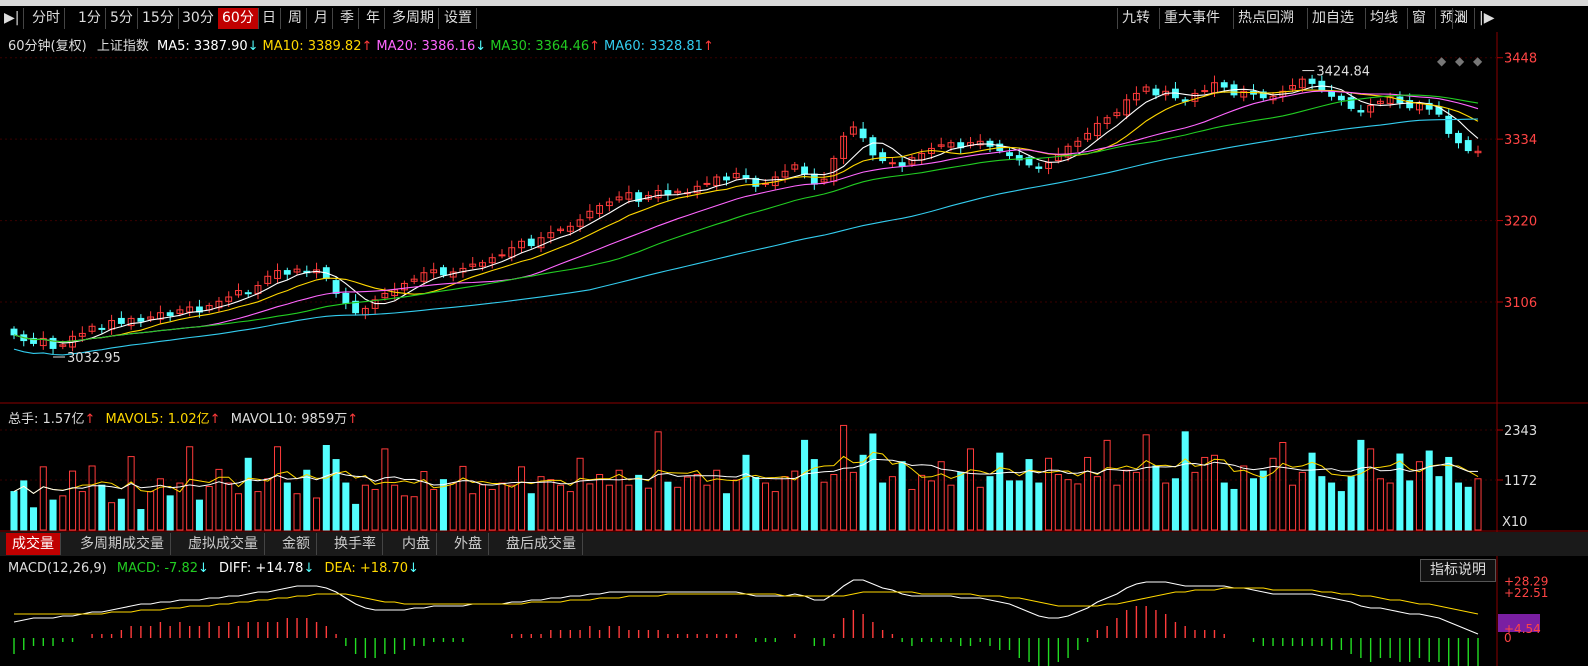 Image resolution: width=1588 pixels, height=666 pixels. I want to click on tab-6: 外盘, so click(468, 544).